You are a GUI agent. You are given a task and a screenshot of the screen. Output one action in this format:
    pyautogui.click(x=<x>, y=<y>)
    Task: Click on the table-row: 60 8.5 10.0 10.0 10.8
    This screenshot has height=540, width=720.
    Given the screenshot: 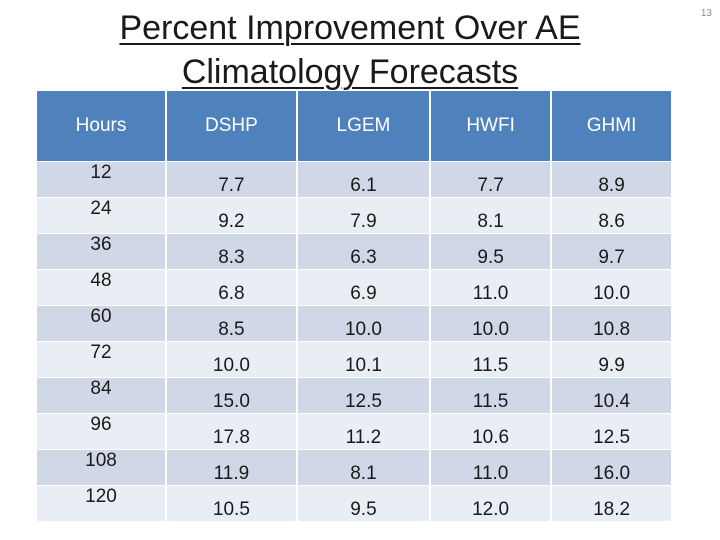 What is the action you would take?
    pyautogui.click(x=354, y=323)
    